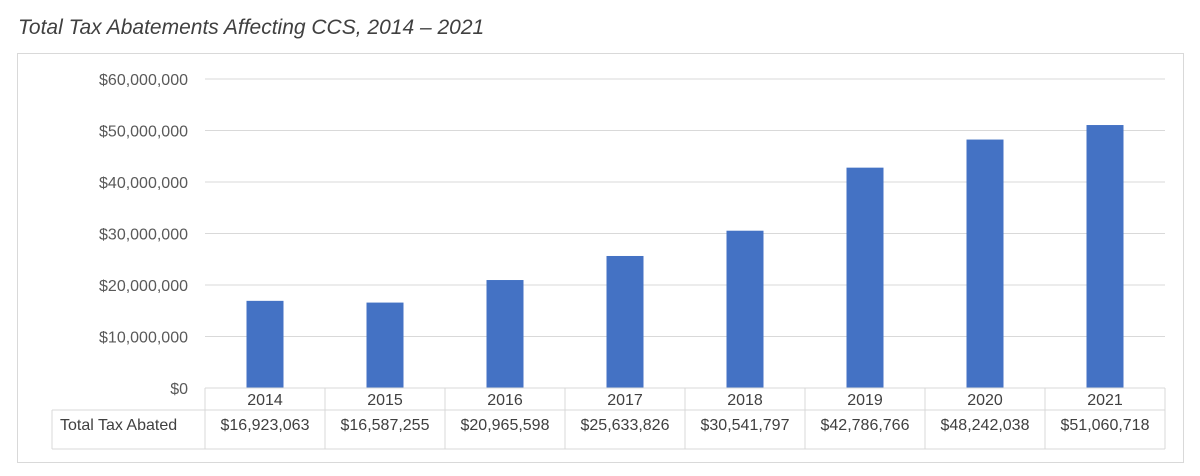 The image size is (1200, 476). I want to click on x-category-label: 2017, so click(625, 400).